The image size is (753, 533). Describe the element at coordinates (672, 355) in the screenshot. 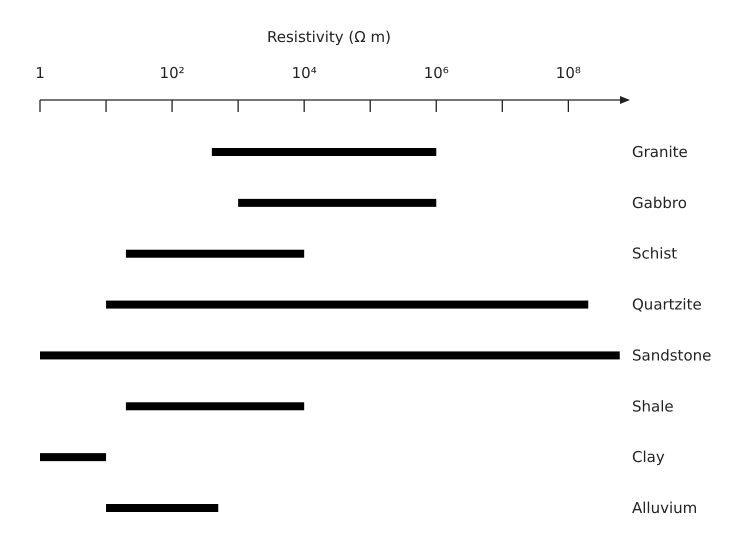

I see `y-tick-label: Sandstone` at that location.